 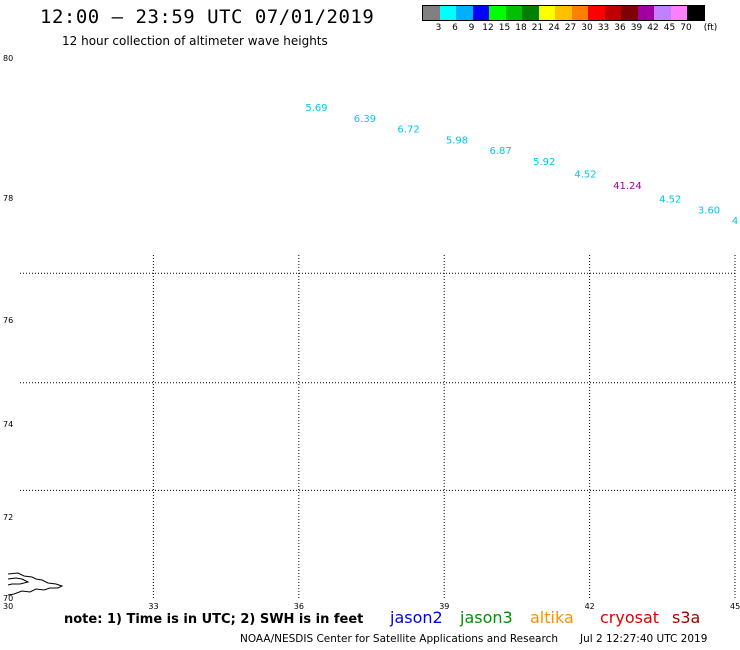 What do you see at coordinates (8, 58) in the screenshot?
I see `latitude-tick-label: 80` at bounding box center [8, 58].